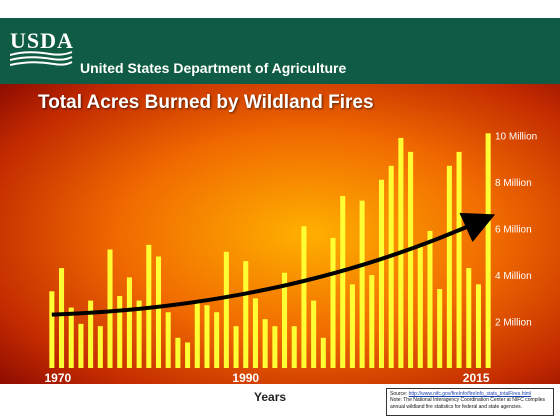  I want to click on chart-title: Total Acres Burned by Wildland Fires, so click(206, 102).